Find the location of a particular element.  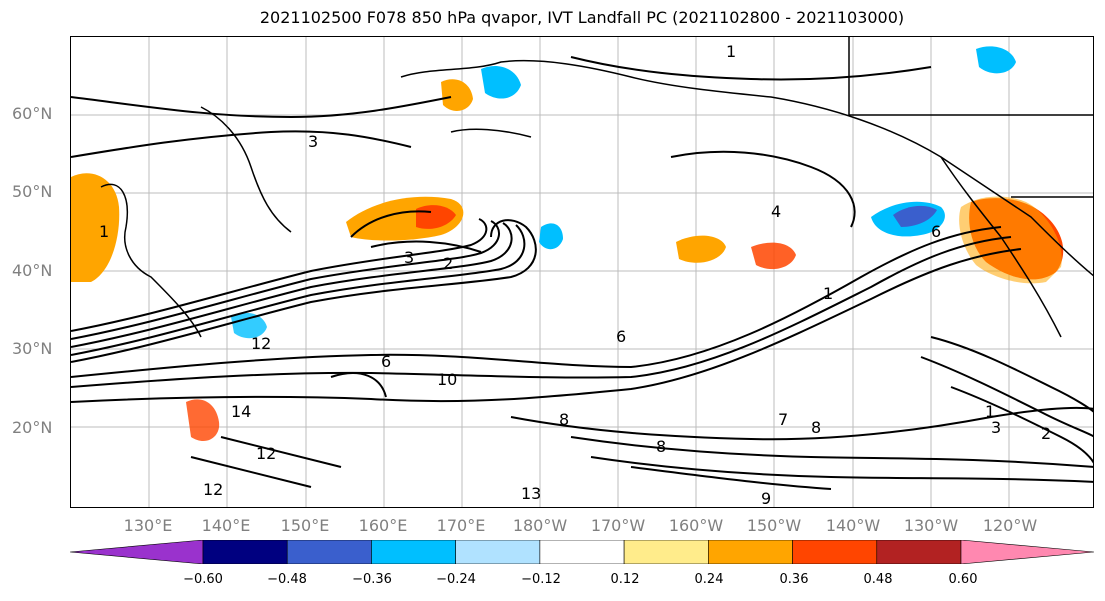

lon-label: 160°W is located at coordinates (696, 525).